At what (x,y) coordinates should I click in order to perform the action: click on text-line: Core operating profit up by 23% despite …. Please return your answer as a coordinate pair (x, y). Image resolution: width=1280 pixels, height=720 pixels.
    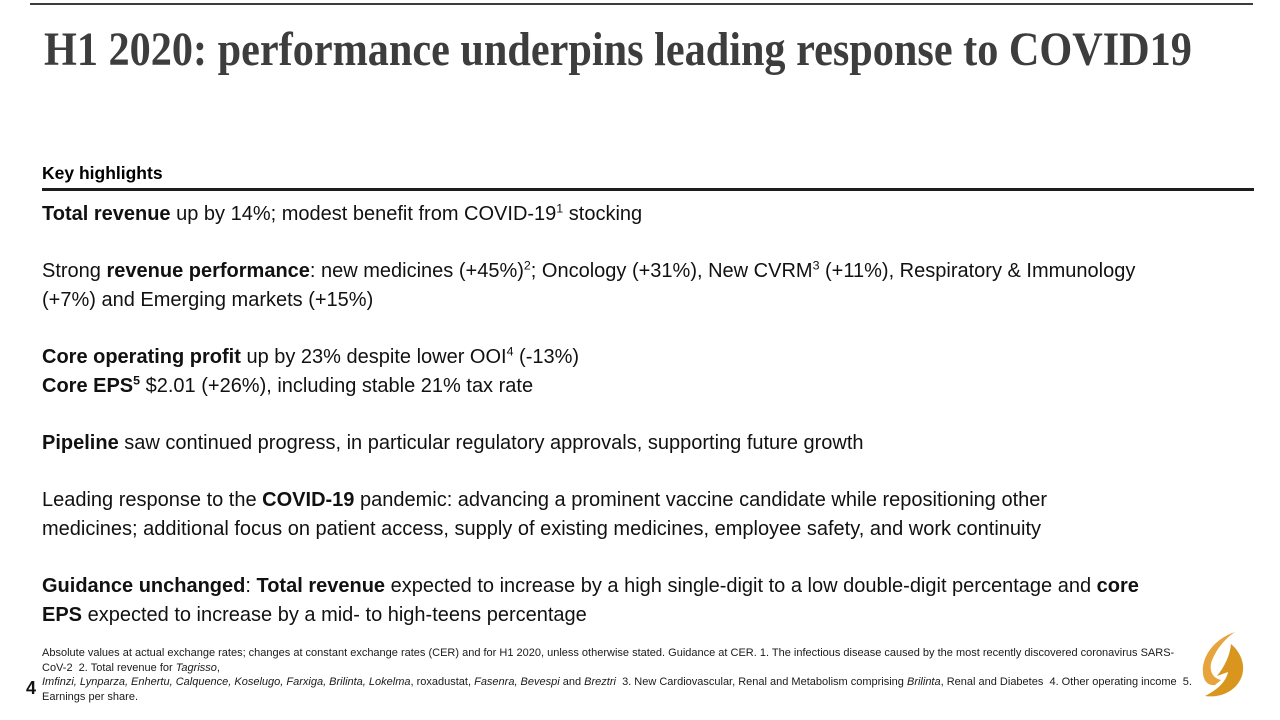
    Looking at the image, I should click on (311, 356).